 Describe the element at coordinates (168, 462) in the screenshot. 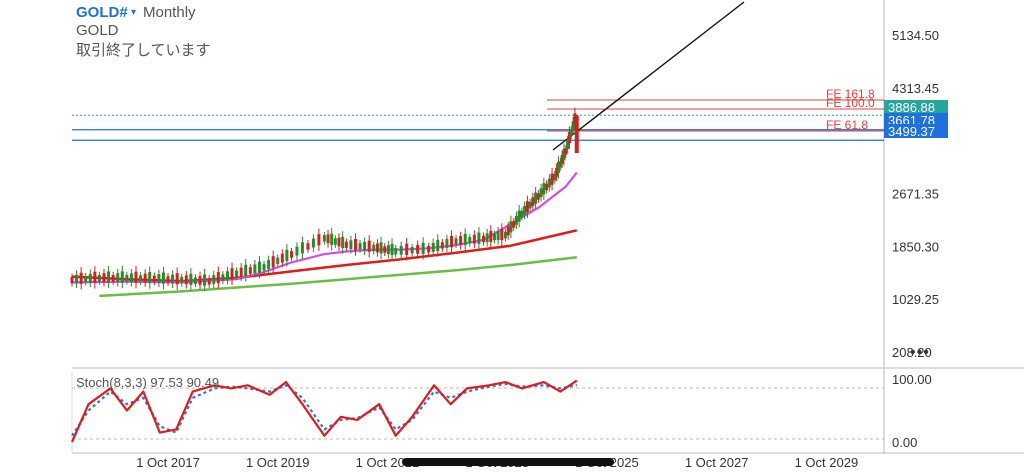

I see `time-tick-label: 1 Oct 2017` at that location.